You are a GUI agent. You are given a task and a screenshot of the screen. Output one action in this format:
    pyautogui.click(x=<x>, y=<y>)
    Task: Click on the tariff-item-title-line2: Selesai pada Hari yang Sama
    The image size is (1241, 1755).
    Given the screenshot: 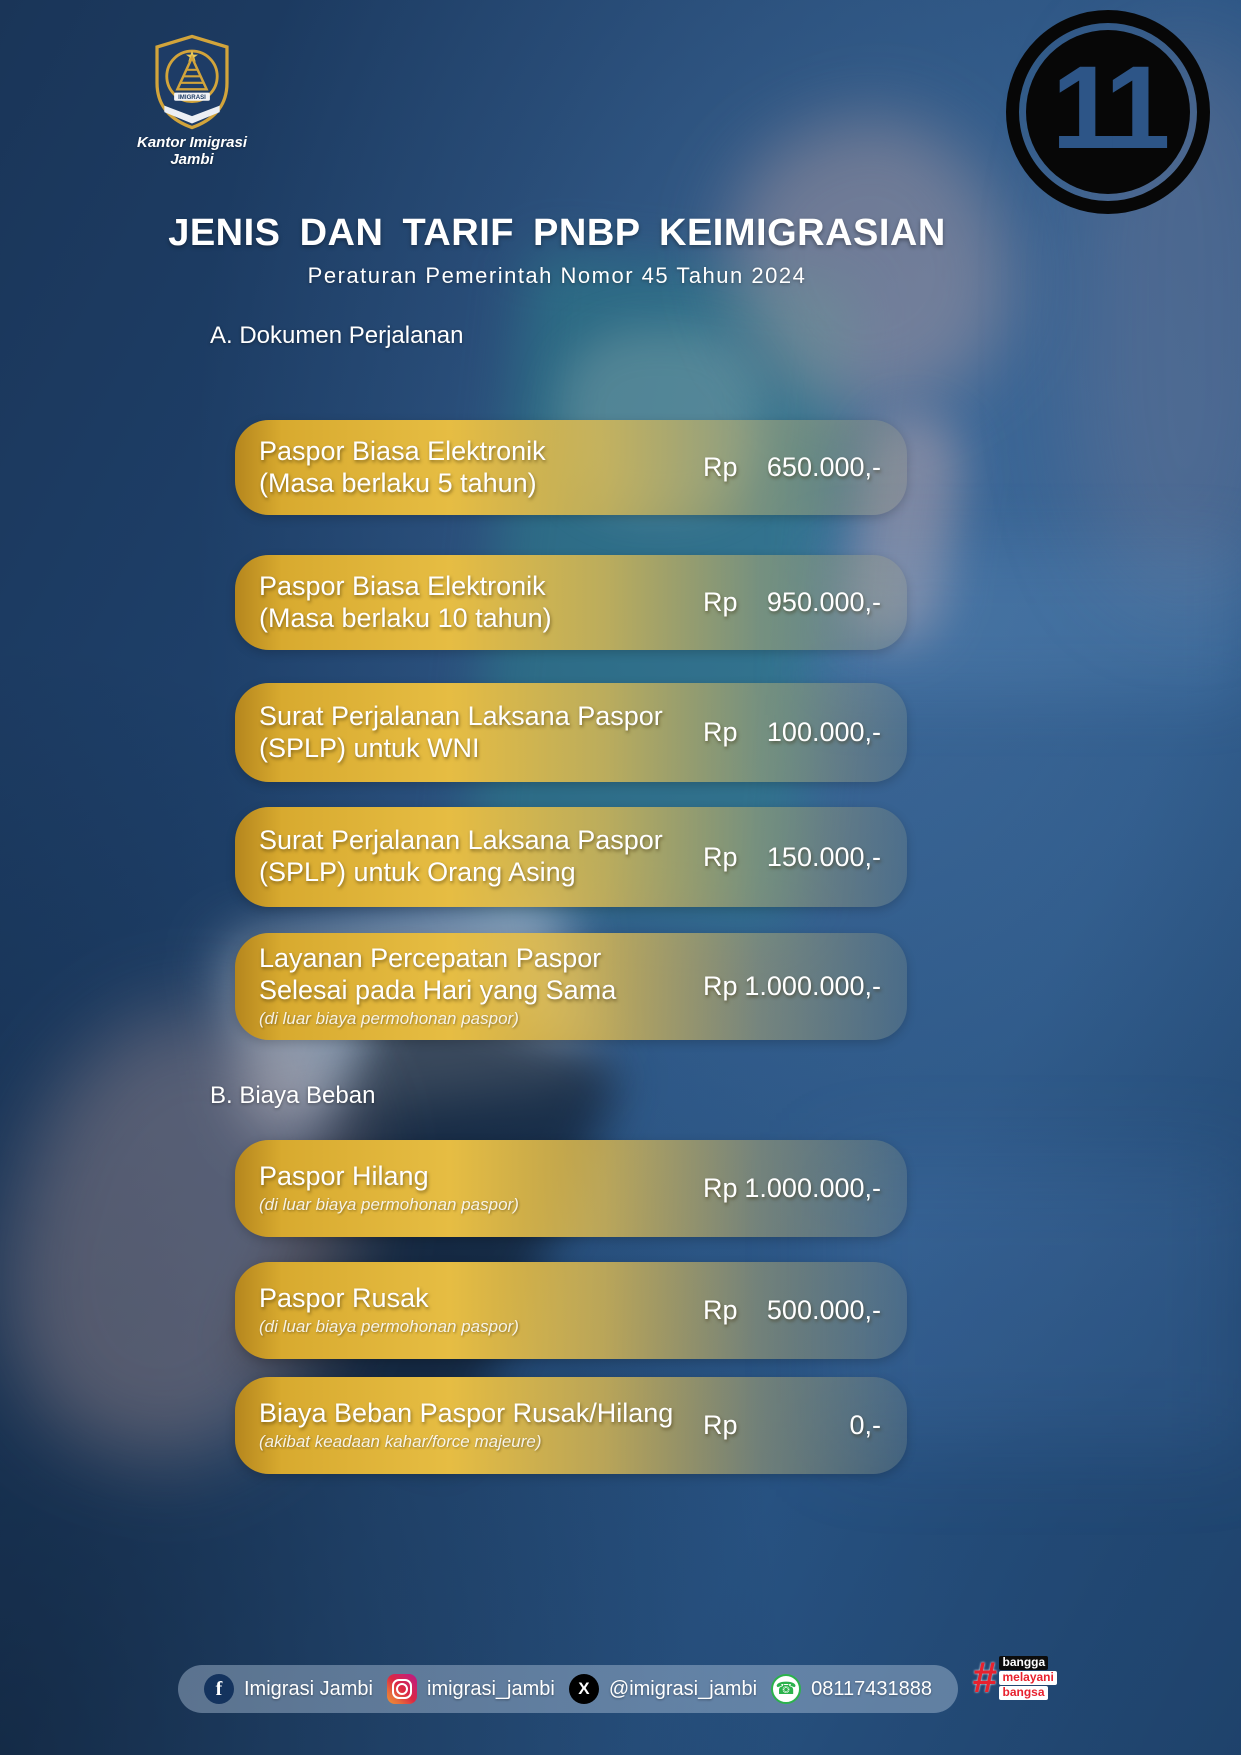 What is the action you would take?
    pyautogui.click(x=438, y=990)
    